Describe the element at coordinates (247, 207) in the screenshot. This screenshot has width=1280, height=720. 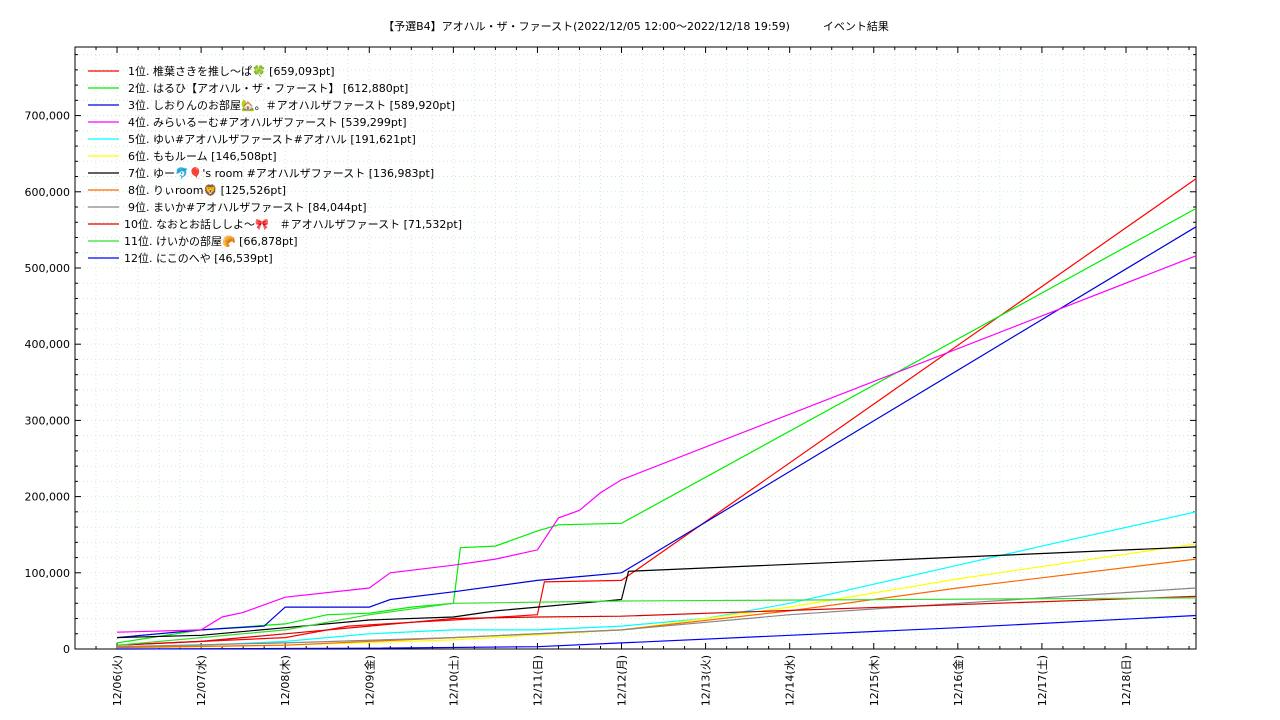
I see `legend-label-9: 9位. まいか#アオハルザファースト [84,044pt]` at that location.